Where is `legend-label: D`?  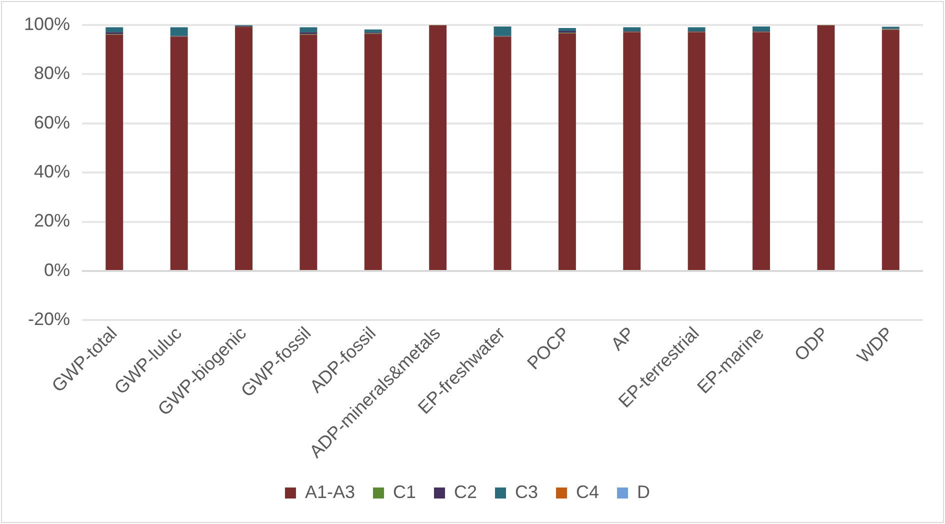
legend-label: D is located at coordinates (643, 492).